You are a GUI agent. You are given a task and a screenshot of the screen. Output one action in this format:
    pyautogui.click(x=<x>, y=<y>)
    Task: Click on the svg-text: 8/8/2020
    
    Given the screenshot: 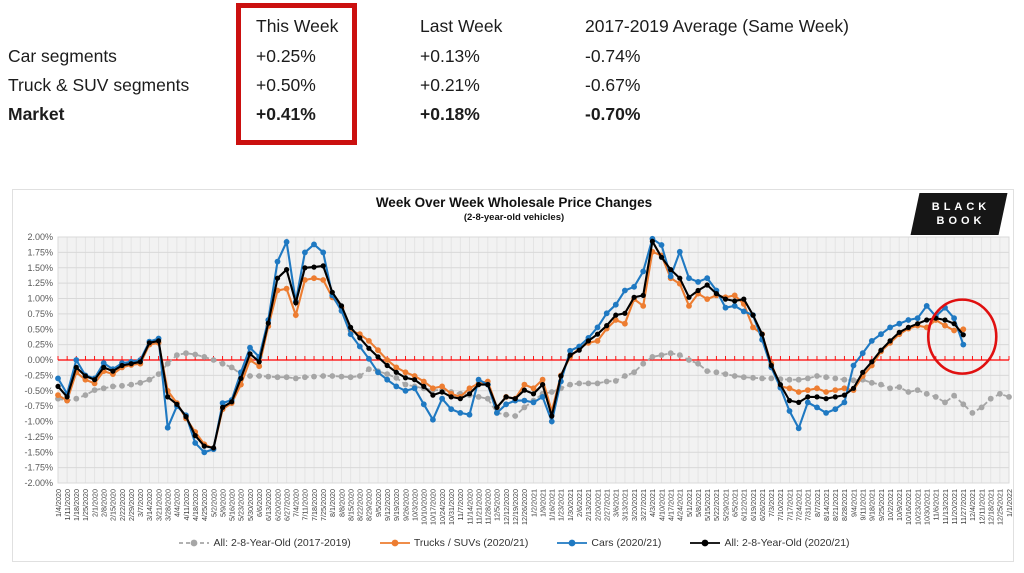 What is the action you would take?
    pyautogui.click(x=341, y=503)
    